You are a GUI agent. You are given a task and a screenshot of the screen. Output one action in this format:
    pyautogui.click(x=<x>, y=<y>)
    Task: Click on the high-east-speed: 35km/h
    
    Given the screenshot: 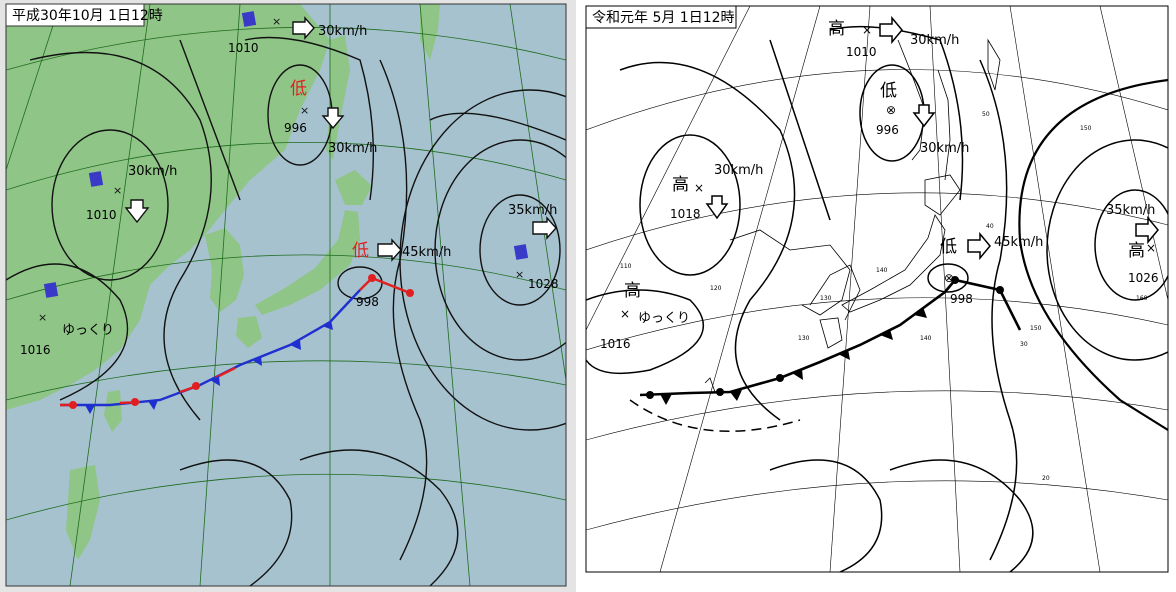 What is the action you would take?
    pyautogui.click(x=532, y=210)
    